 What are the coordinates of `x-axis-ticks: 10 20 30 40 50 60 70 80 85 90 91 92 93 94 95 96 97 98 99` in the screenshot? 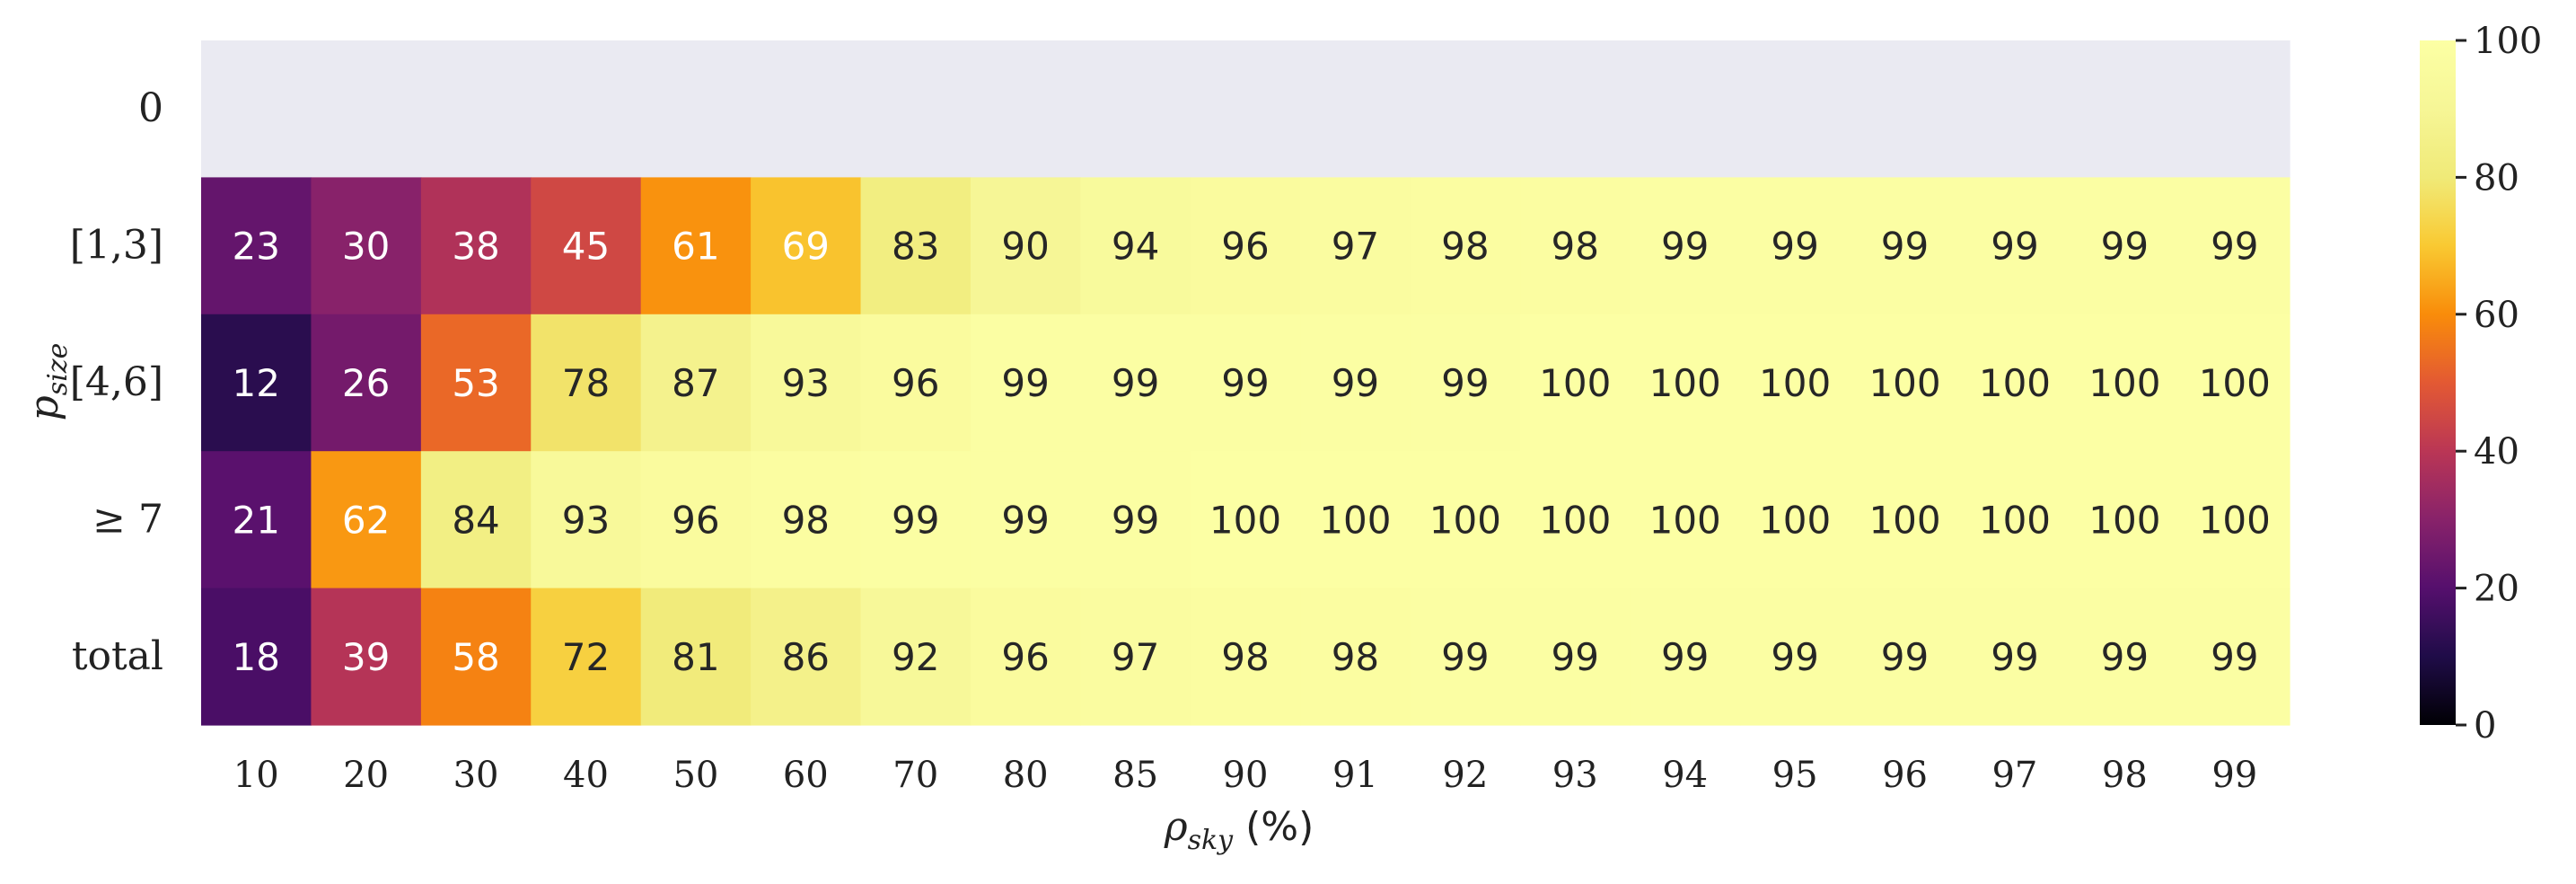 It's located at (1245, 775).